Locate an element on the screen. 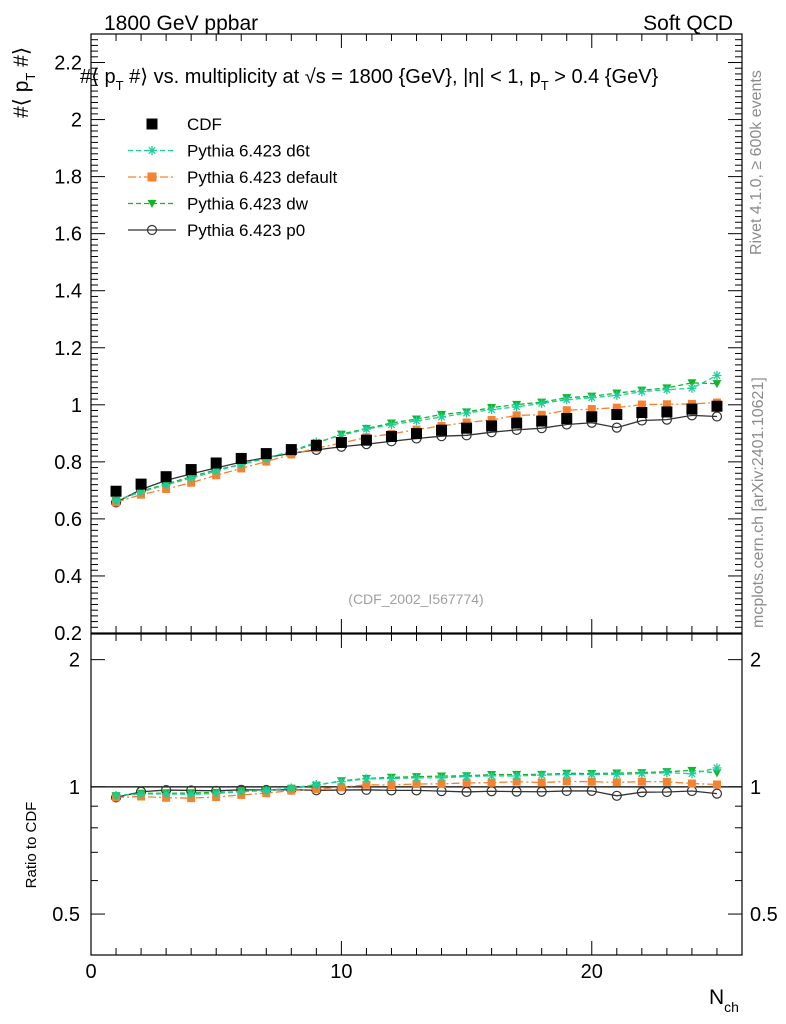 The image size is (786, 1024). legend-marker-cdf is located at coordinates (152, 124).